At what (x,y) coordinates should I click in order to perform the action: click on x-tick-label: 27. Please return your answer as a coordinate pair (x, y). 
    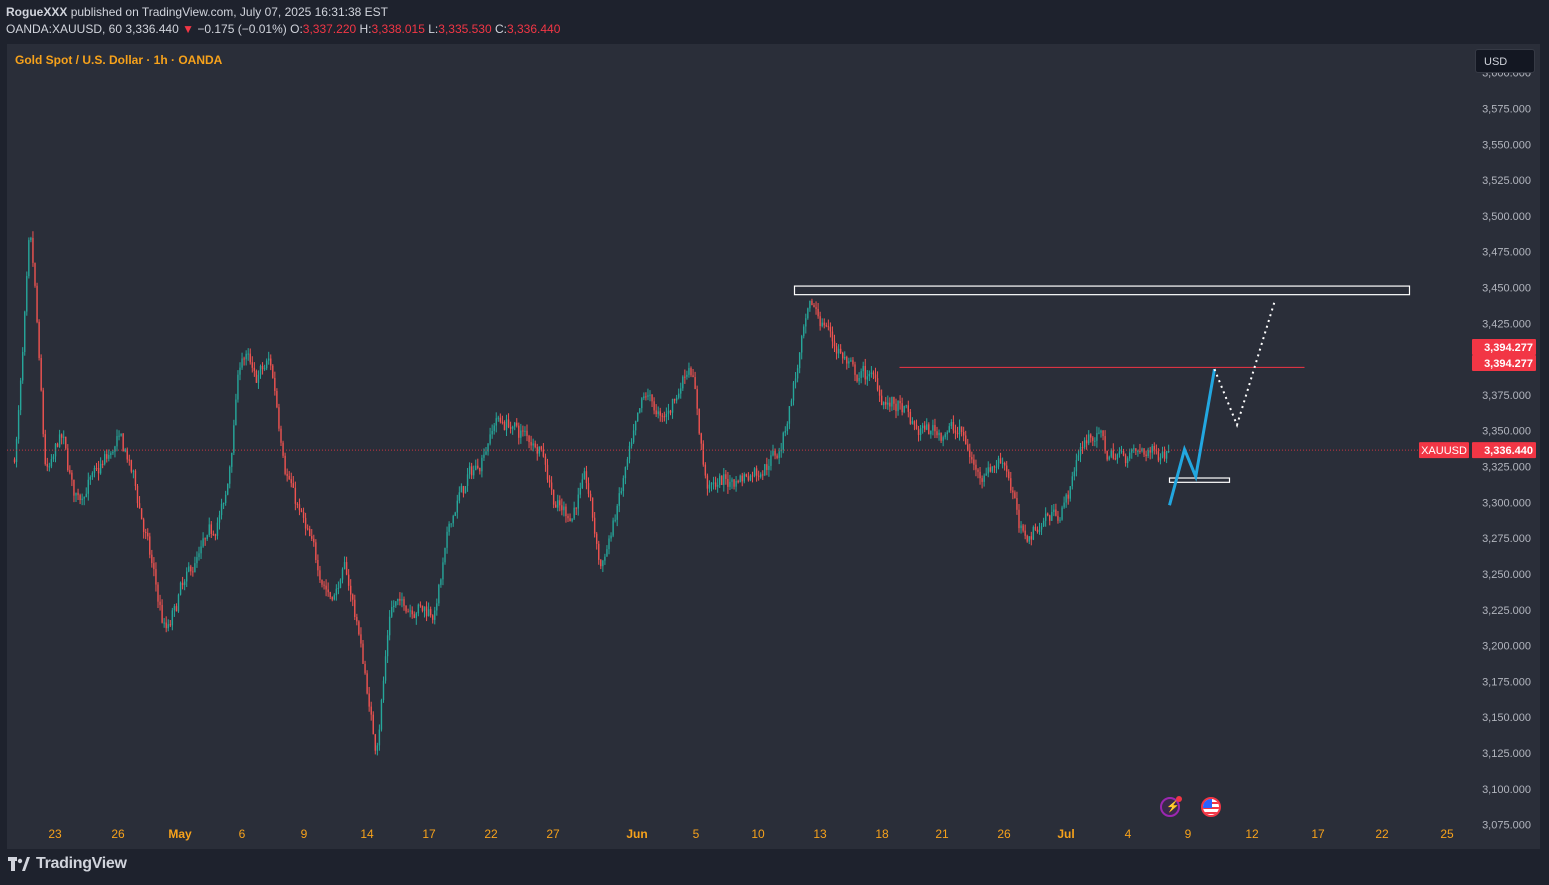
    Looking at the image, I should click on (553, 834).